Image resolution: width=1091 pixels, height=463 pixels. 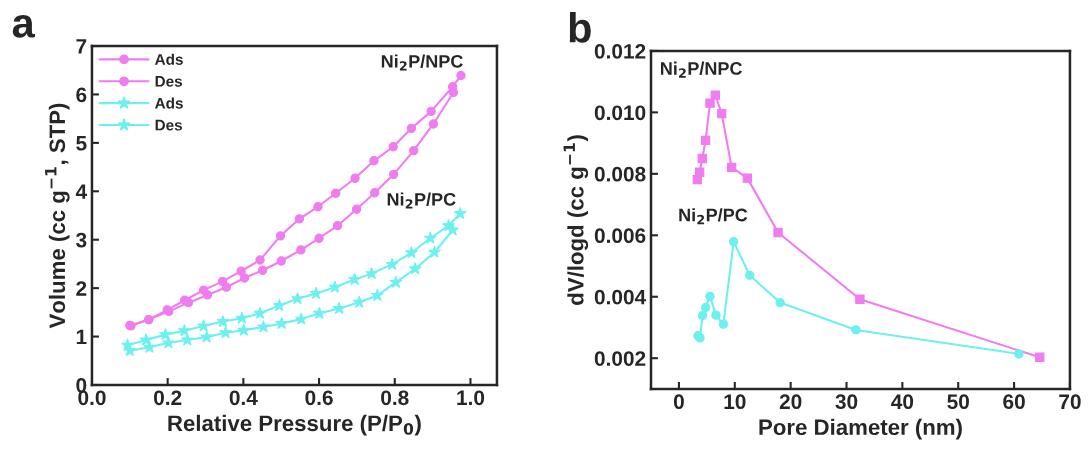 What do you see at coordinates (620, 358) in the screenshot?
I see `y-tick-label: 0.002` at bounding box center [620, 358].